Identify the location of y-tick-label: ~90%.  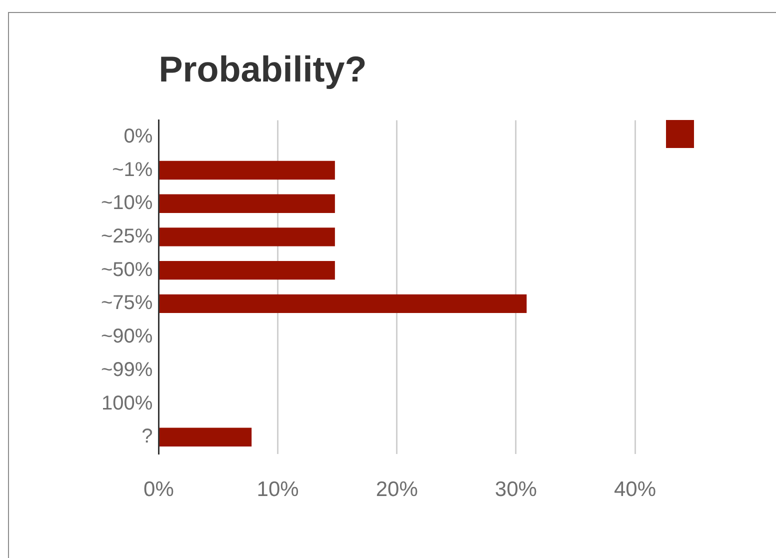
(126, 337).